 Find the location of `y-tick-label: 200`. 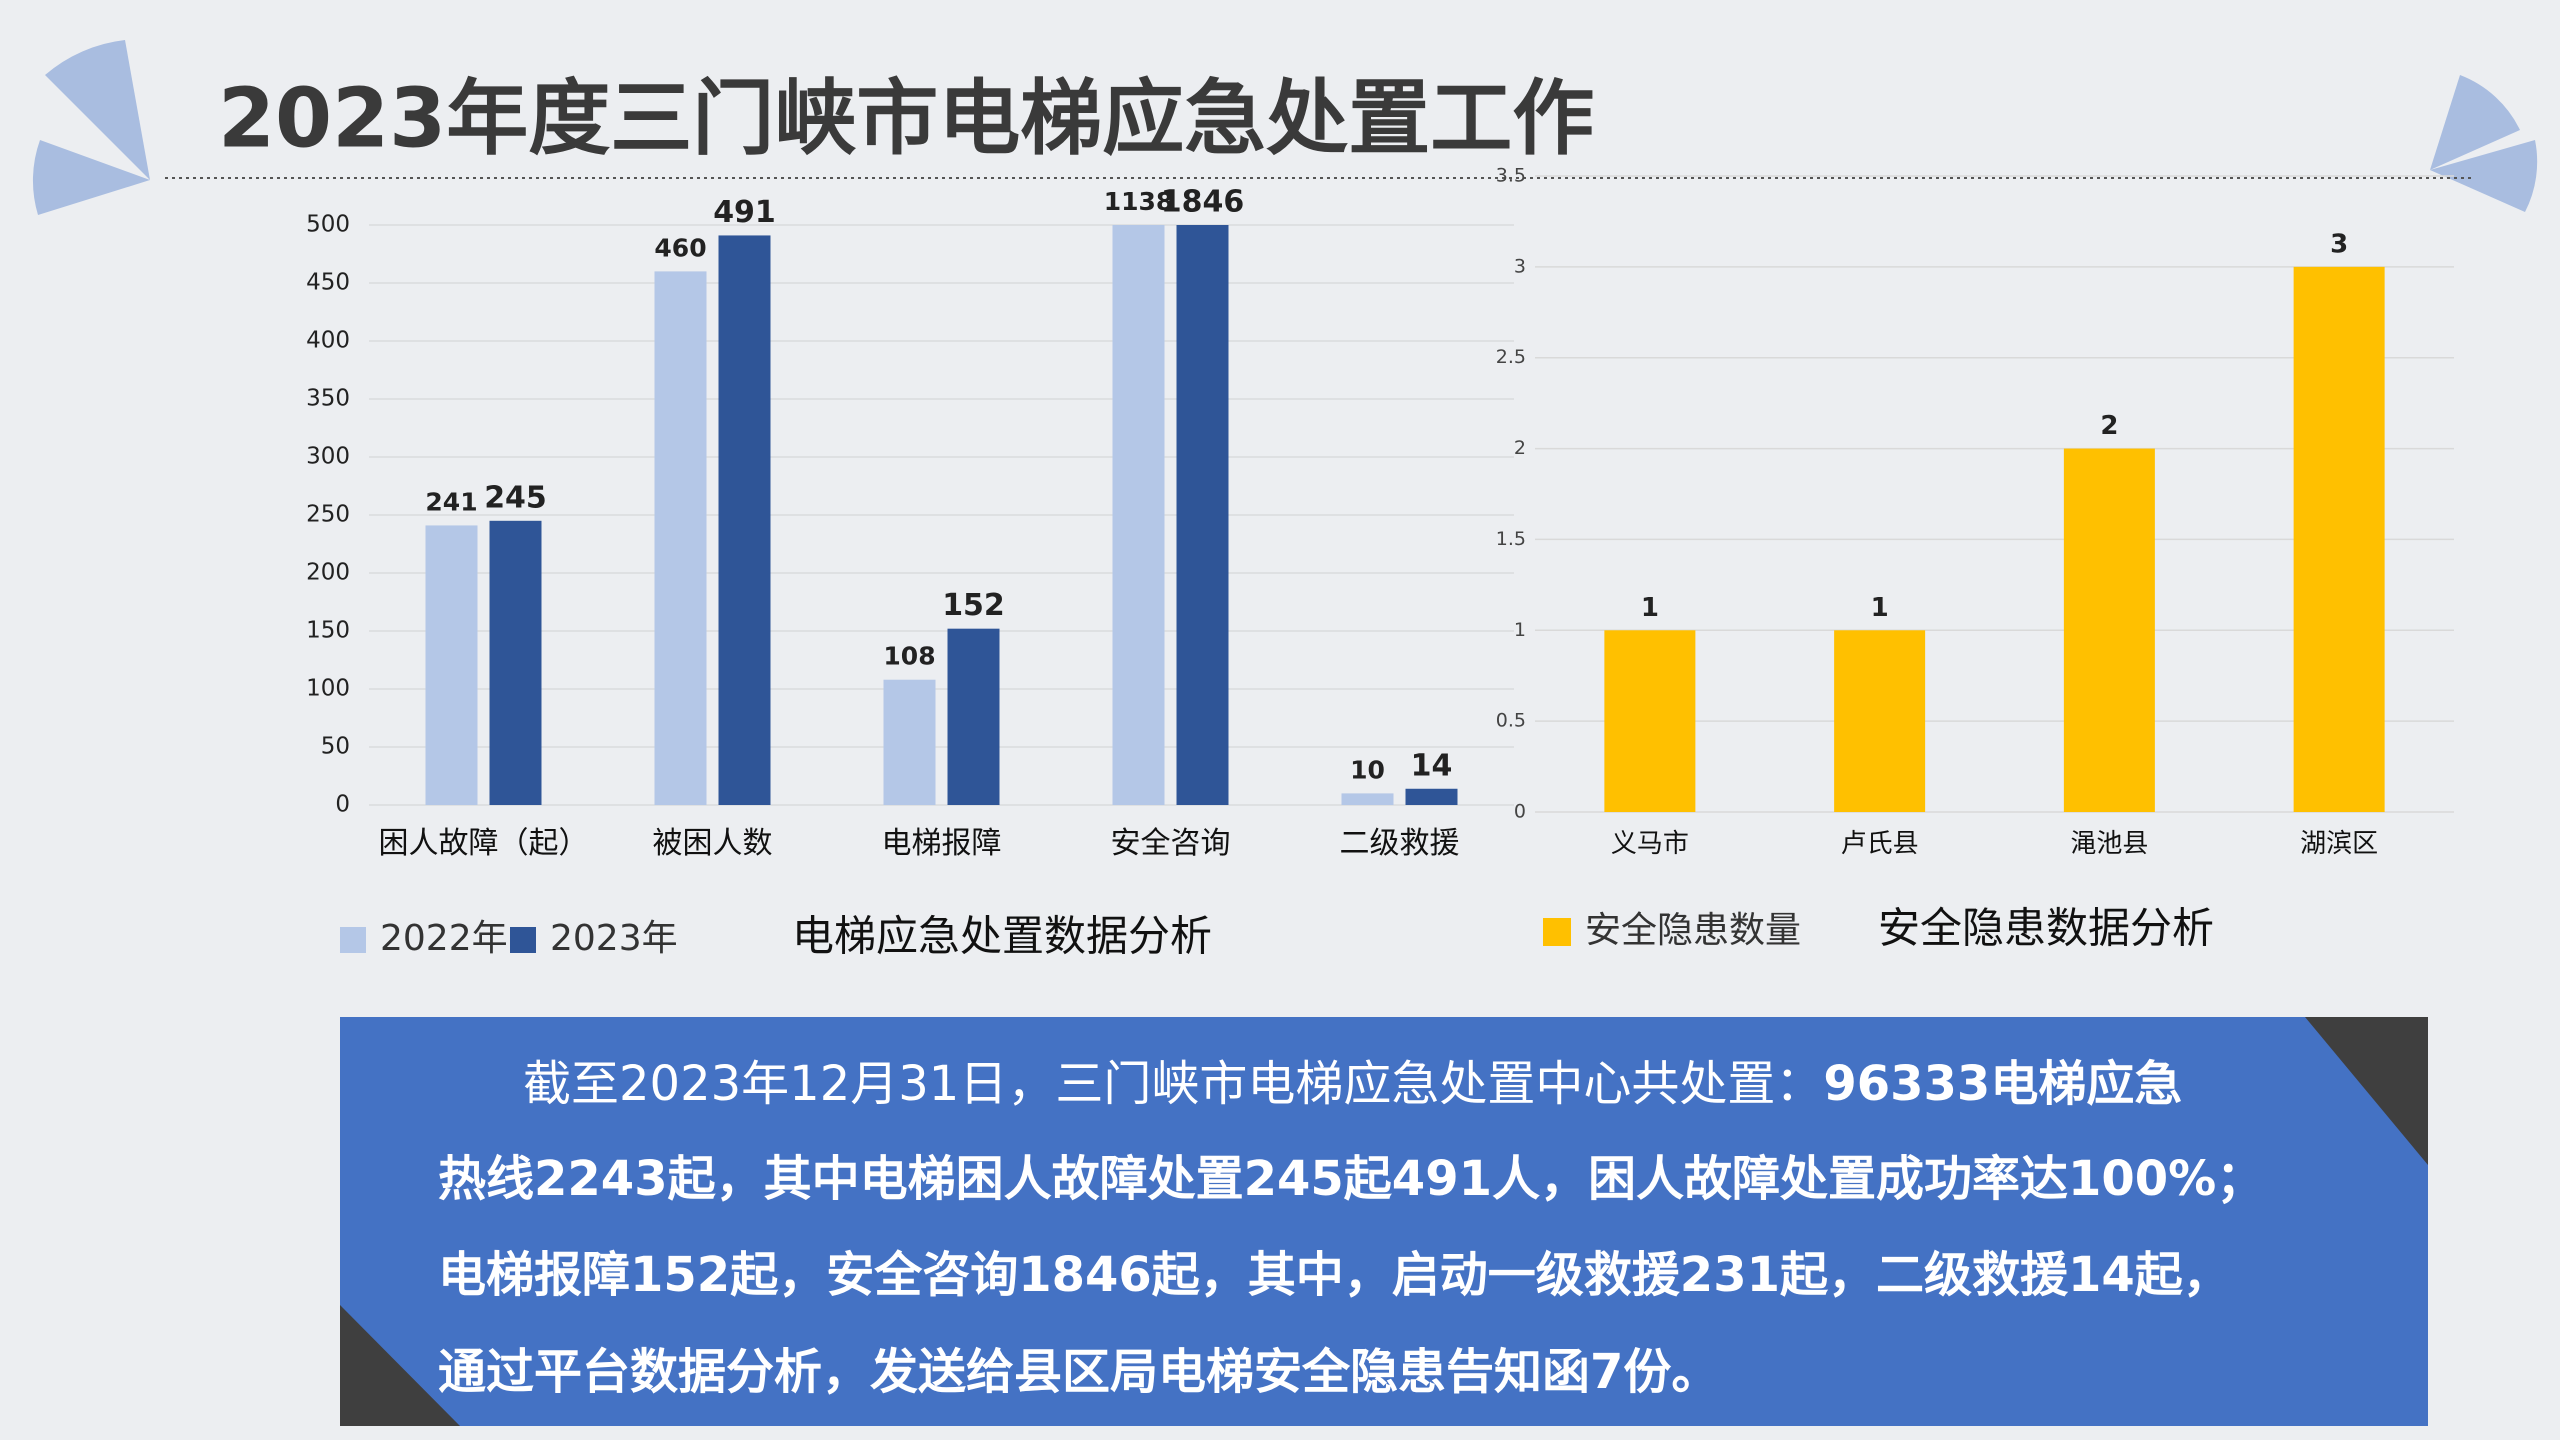

y-tick-label: 200 is located at coordinates (328, 573).